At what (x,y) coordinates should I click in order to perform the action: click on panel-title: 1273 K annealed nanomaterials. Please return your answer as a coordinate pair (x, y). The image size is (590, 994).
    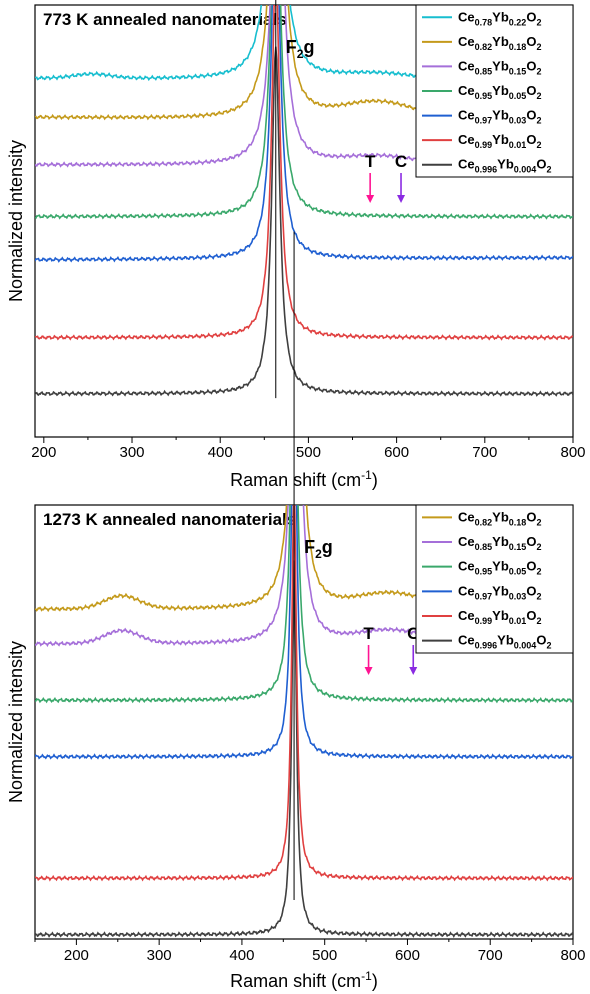
    Looking at the image, I should click on (169, 519).